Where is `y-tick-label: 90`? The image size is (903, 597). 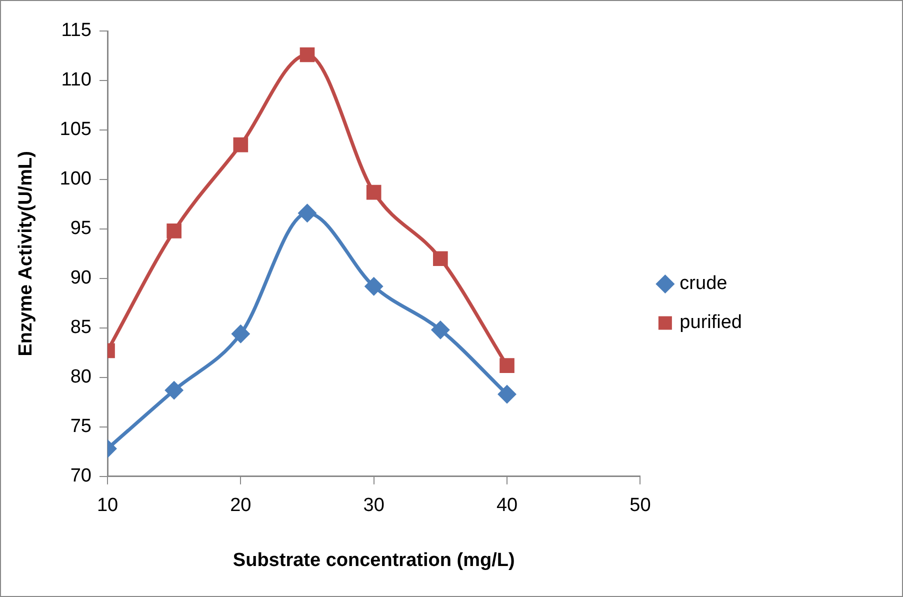 y-tick-label: 90 is located at coordinates (81, 278).